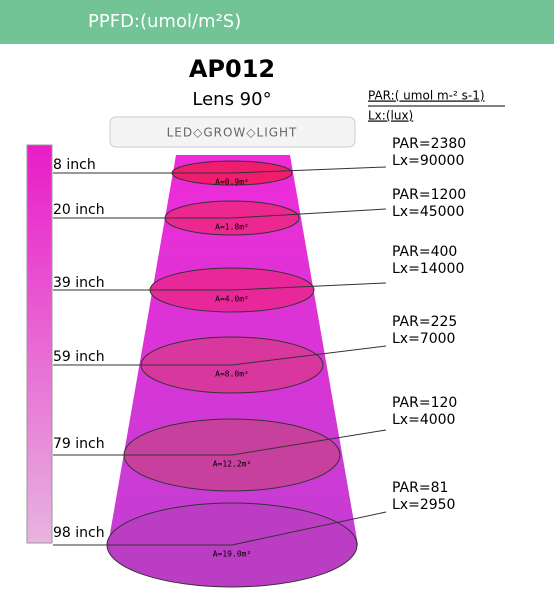 The height and width of the screenshot is (598, 554). What do you see at coordinates (232, 182) in the screenshot?
I see `area-label: A=0.9m²` at bounding box center [232, 182].